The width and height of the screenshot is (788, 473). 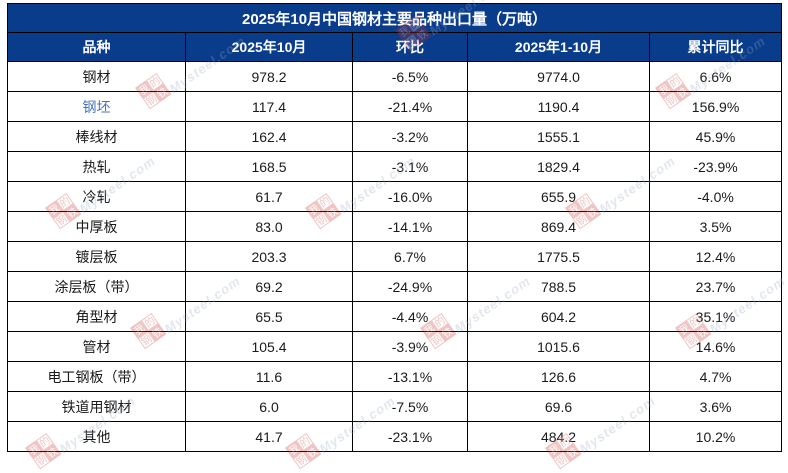 What do you see at coordinates (269, 286) in the screenshot?
I see `cell-oct-value: 69.2` at bounding box center [269, 286].